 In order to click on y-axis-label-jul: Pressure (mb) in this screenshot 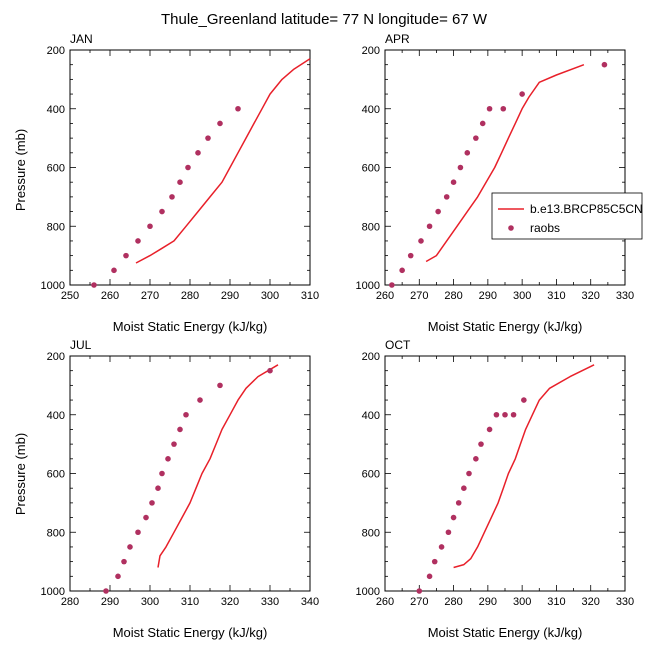, I will do `click(20, 474)`.